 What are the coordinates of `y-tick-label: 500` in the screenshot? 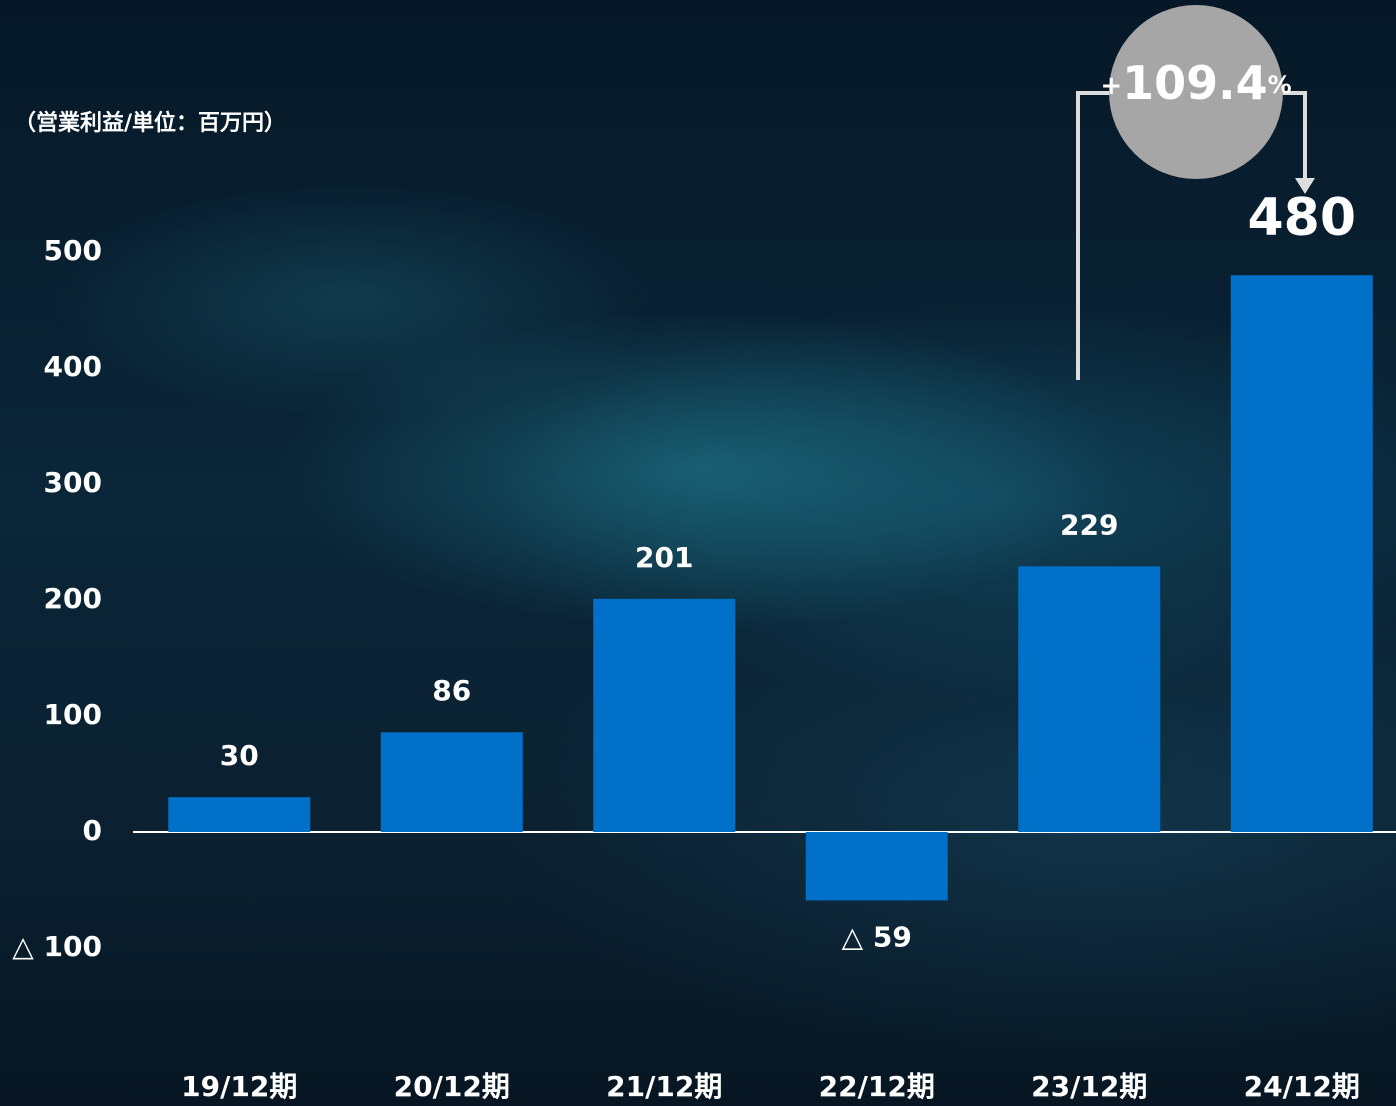 It's located at (73, 250).